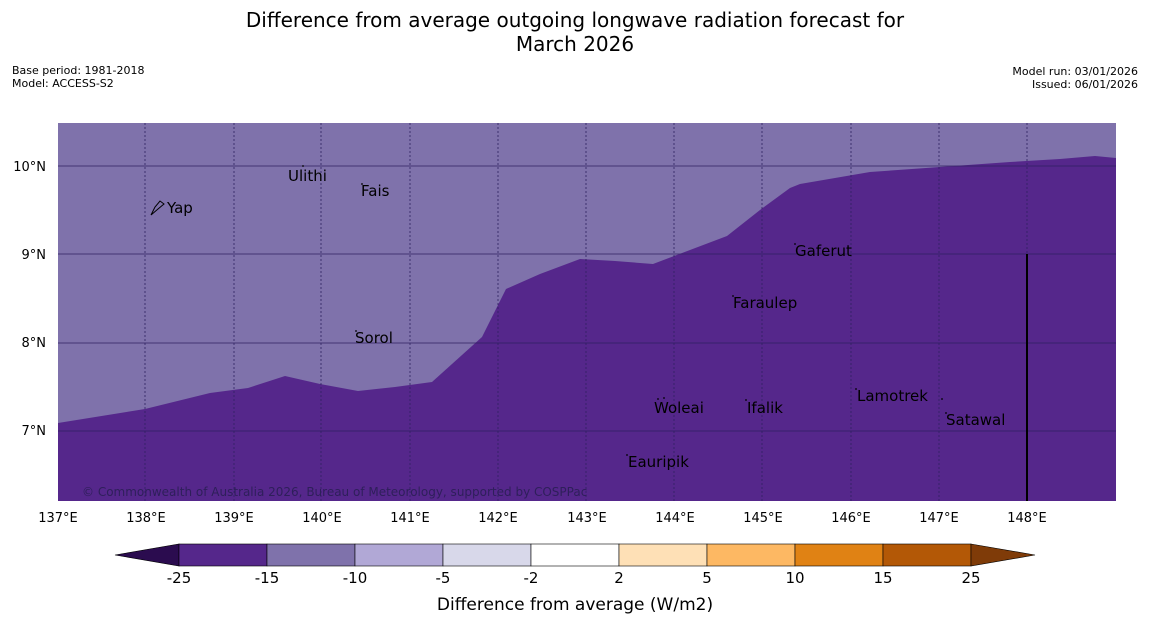 The width and height of the screenshot is (1150, 644). I want to click on colorbar-seg-minus5, so click(487, 555).